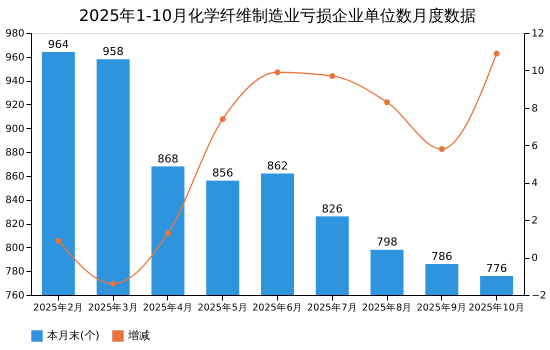 This screenshot has width=550, height=350. I want to click on y-tick-label: 940, so click(14, 82).